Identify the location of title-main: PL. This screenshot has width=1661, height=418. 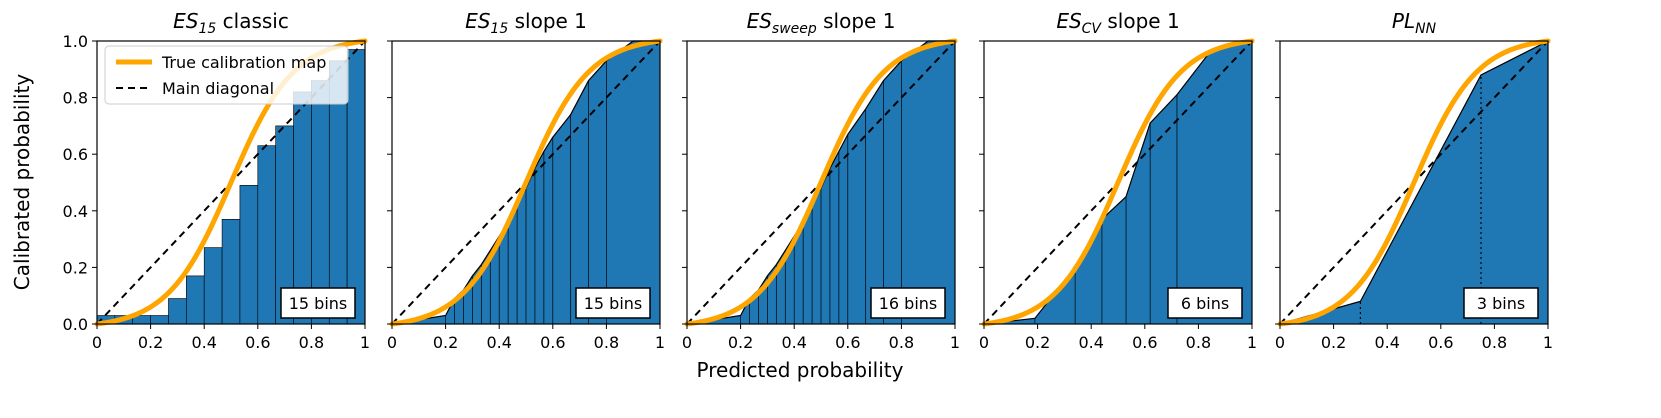
(1403, 21).